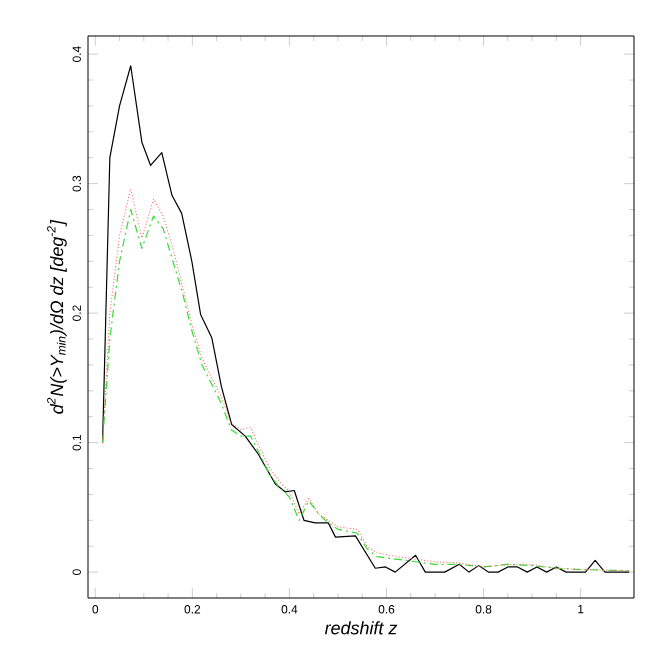 This screenshot has width=670, height=670. What do you see at coordinates (361, 628) in the screenshot?
I see `x-axis-title: redshift z` at bounding box center [361, 628].